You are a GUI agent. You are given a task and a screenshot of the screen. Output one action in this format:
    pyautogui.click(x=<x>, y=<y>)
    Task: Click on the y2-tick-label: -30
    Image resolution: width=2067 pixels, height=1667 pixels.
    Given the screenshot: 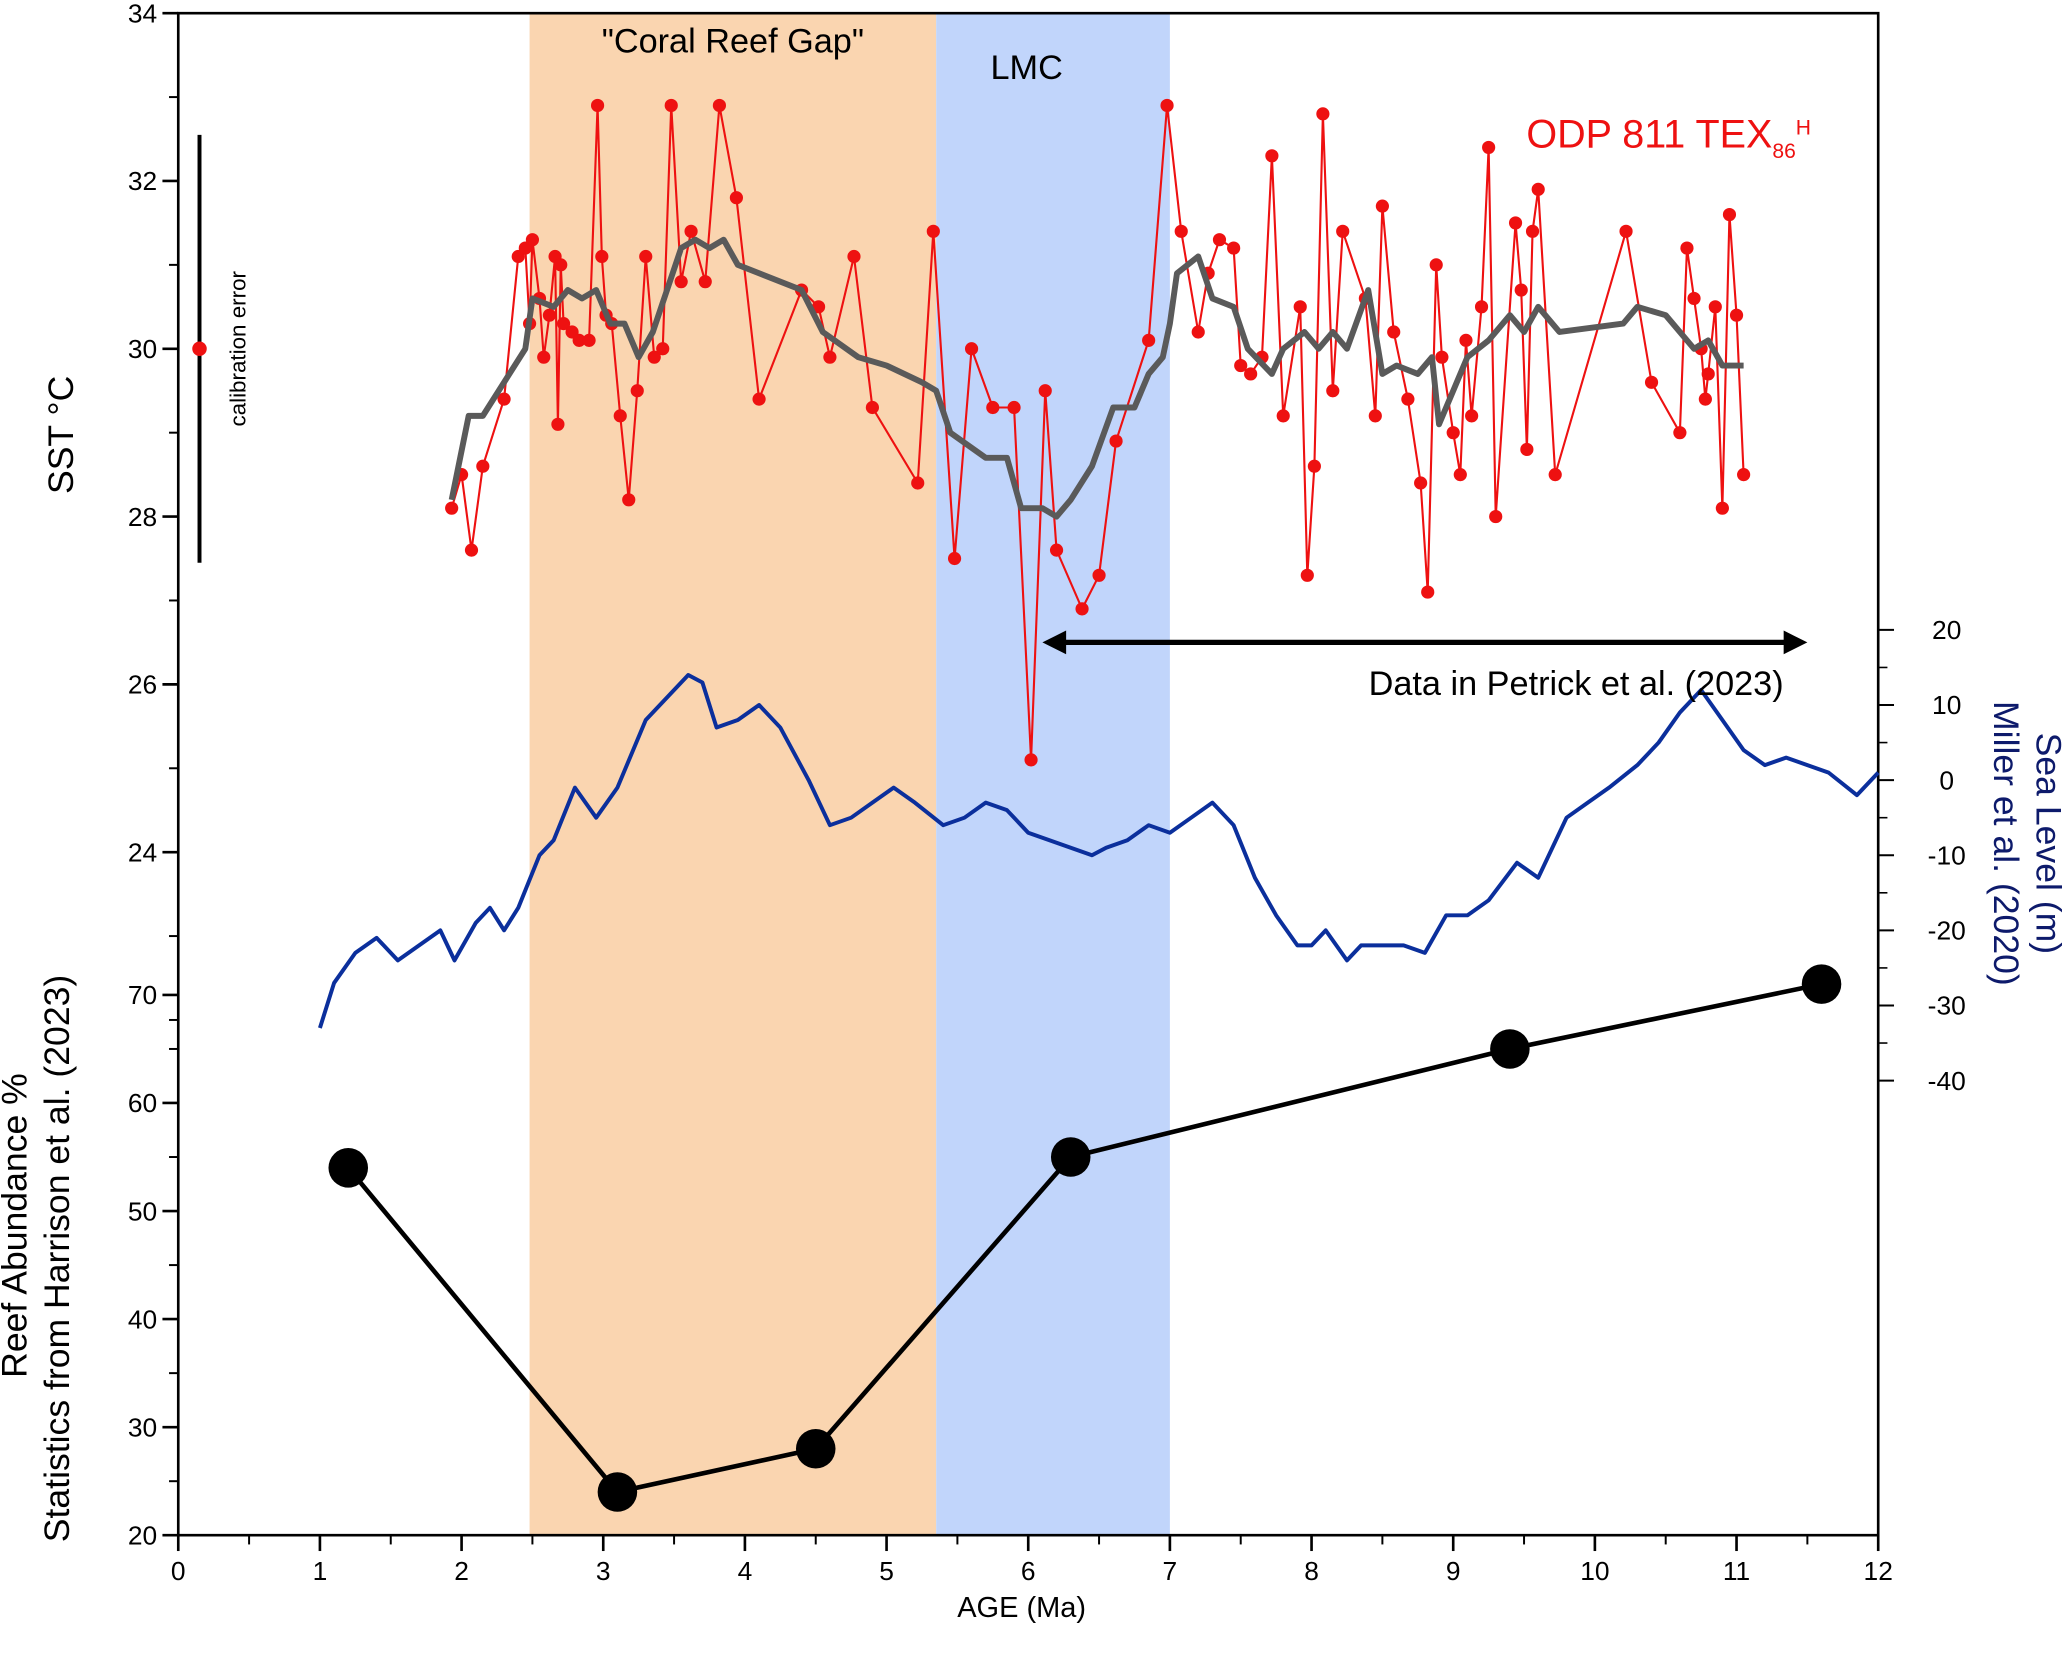 What is the action you would take?
    pyautogui.click(x=1947, y=1006)
    